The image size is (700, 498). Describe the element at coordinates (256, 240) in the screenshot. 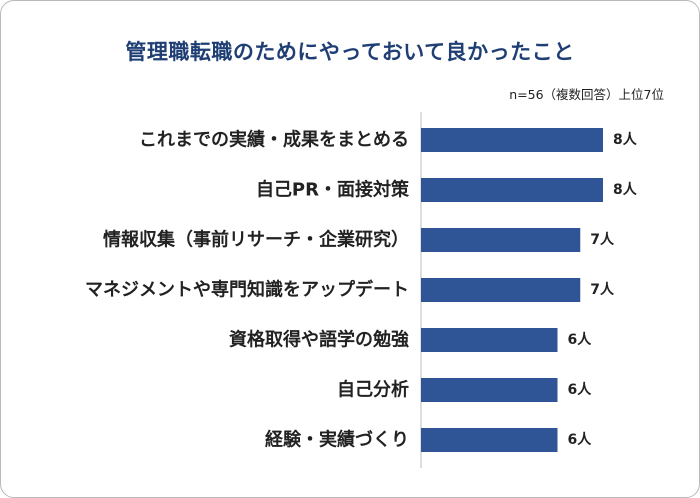

I see `category-label: 情報収集（事前リサーチ・企業研究）` at that location.